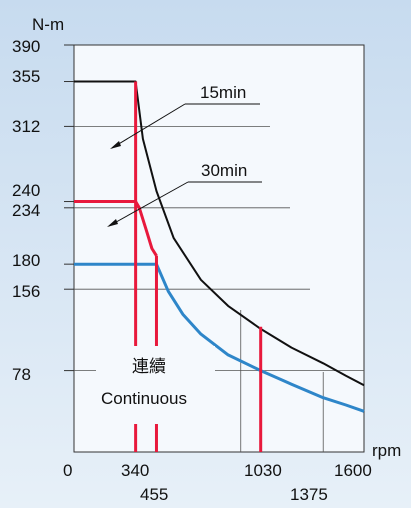 This screenshot has width=411, height=508. Describe the element at coordinates (26, 260) in the screenshot. I see `y-tick-label: 180` at that location.